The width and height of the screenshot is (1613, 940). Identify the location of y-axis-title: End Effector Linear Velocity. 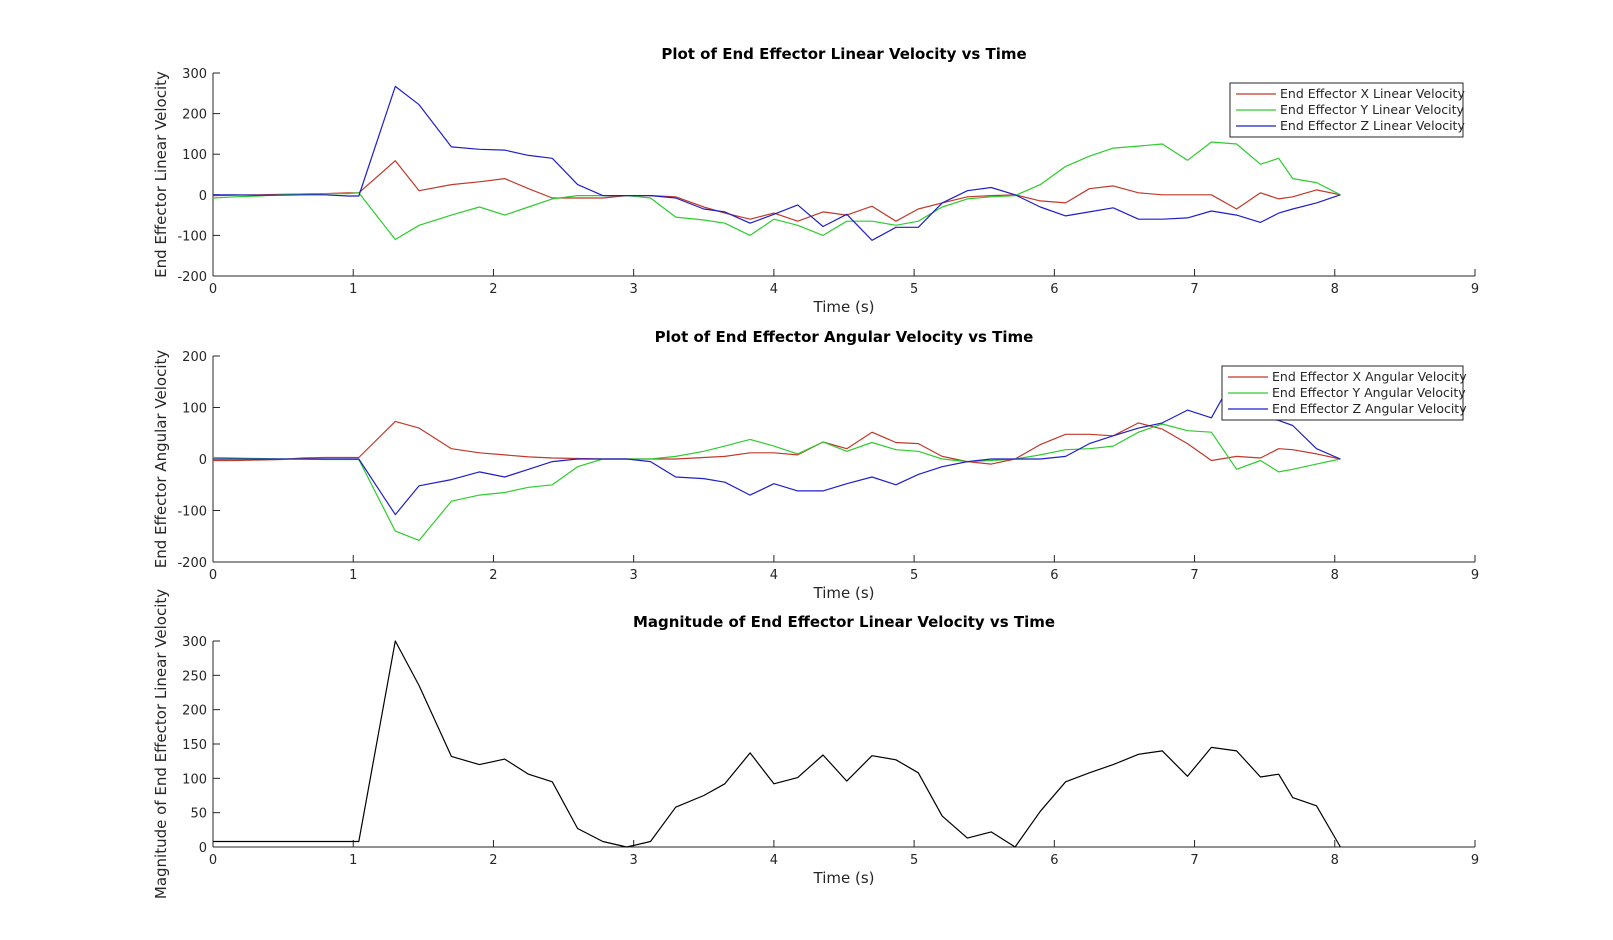
(161, 174).